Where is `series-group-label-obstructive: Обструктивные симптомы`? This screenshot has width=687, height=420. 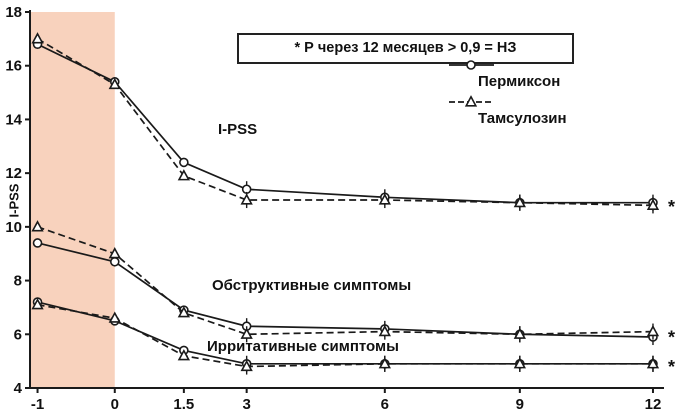
series-group-label-obstructive: Обструктивные симптомы is located at coordinates (312, 285).